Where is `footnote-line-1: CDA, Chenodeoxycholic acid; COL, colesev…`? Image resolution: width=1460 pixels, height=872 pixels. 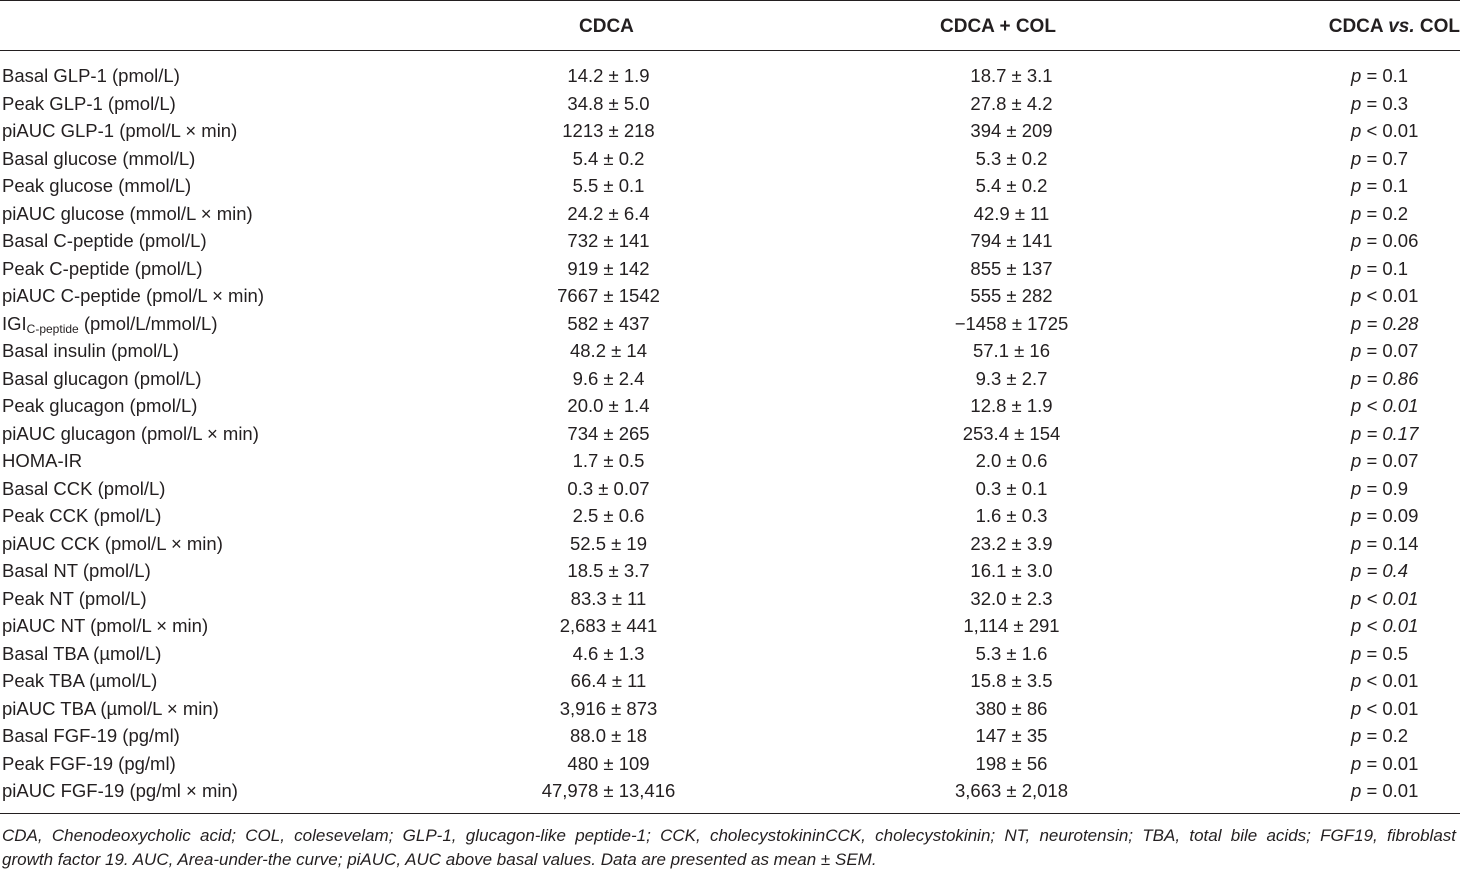
footnote-line-1: CDA, Chenodeoxycholic acid; COL, colesev… is located at coordinates (729, 835).